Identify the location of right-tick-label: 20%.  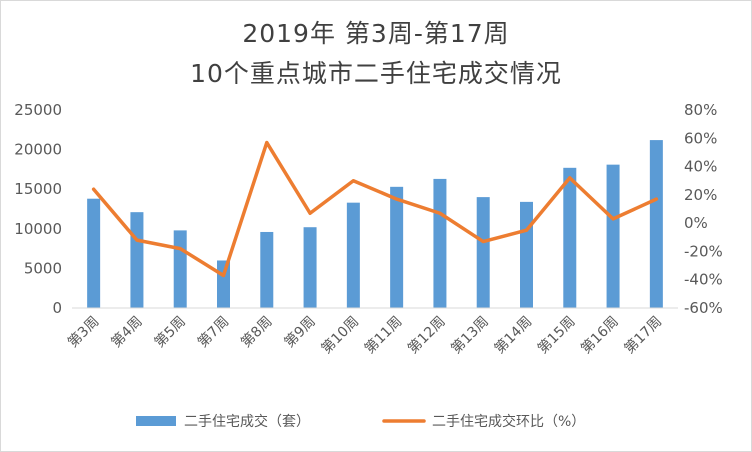
(700, 195).